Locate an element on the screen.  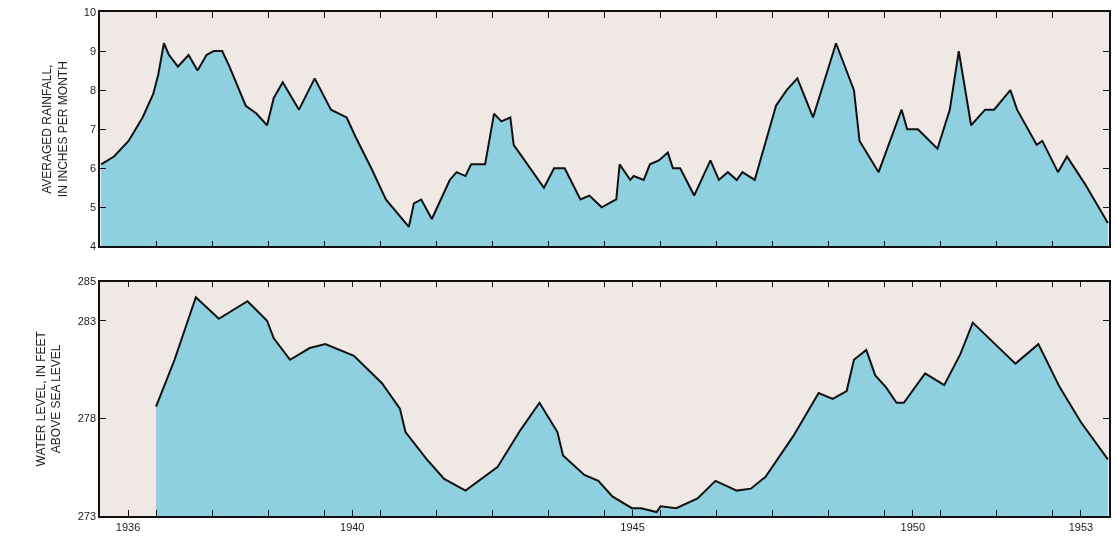
y-tick-label: 8 is located at coordinates (93, 89).